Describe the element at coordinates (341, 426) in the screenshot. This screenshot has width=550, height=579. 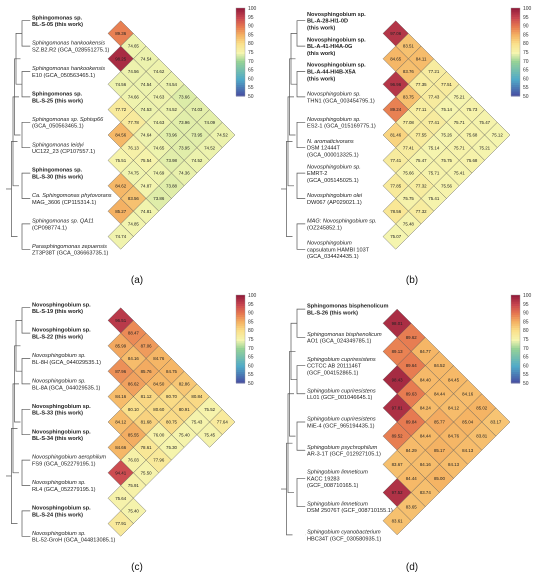
I see `taxon-label: MiE-4 (GCF_965194435.1)` at that location.